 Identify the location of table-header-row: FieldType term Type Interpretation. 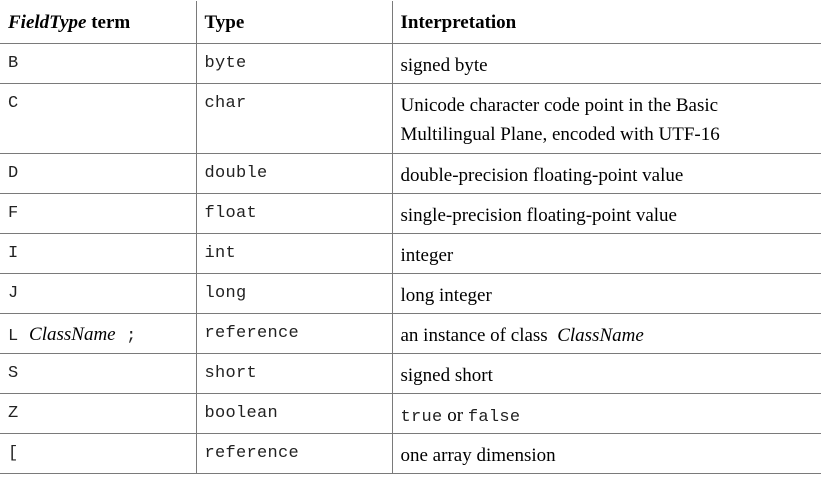
(410, 22).